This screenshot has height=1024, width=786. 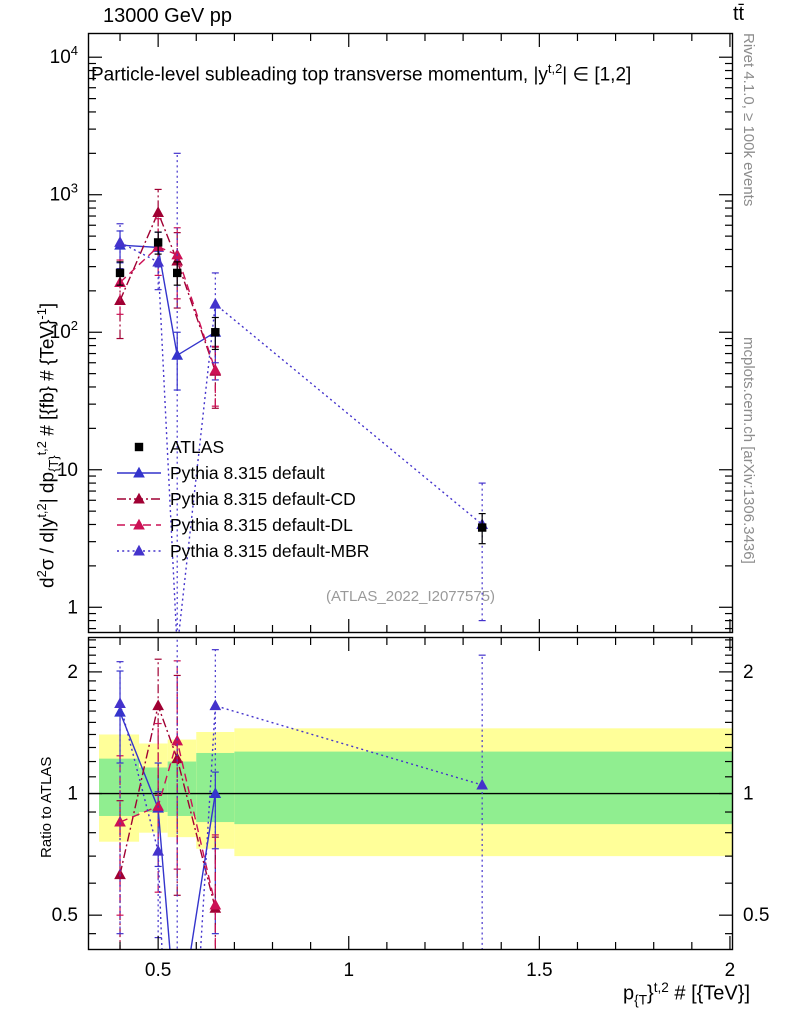 I want to click on label-text: σ / d|y, so click(x=48, y=544).